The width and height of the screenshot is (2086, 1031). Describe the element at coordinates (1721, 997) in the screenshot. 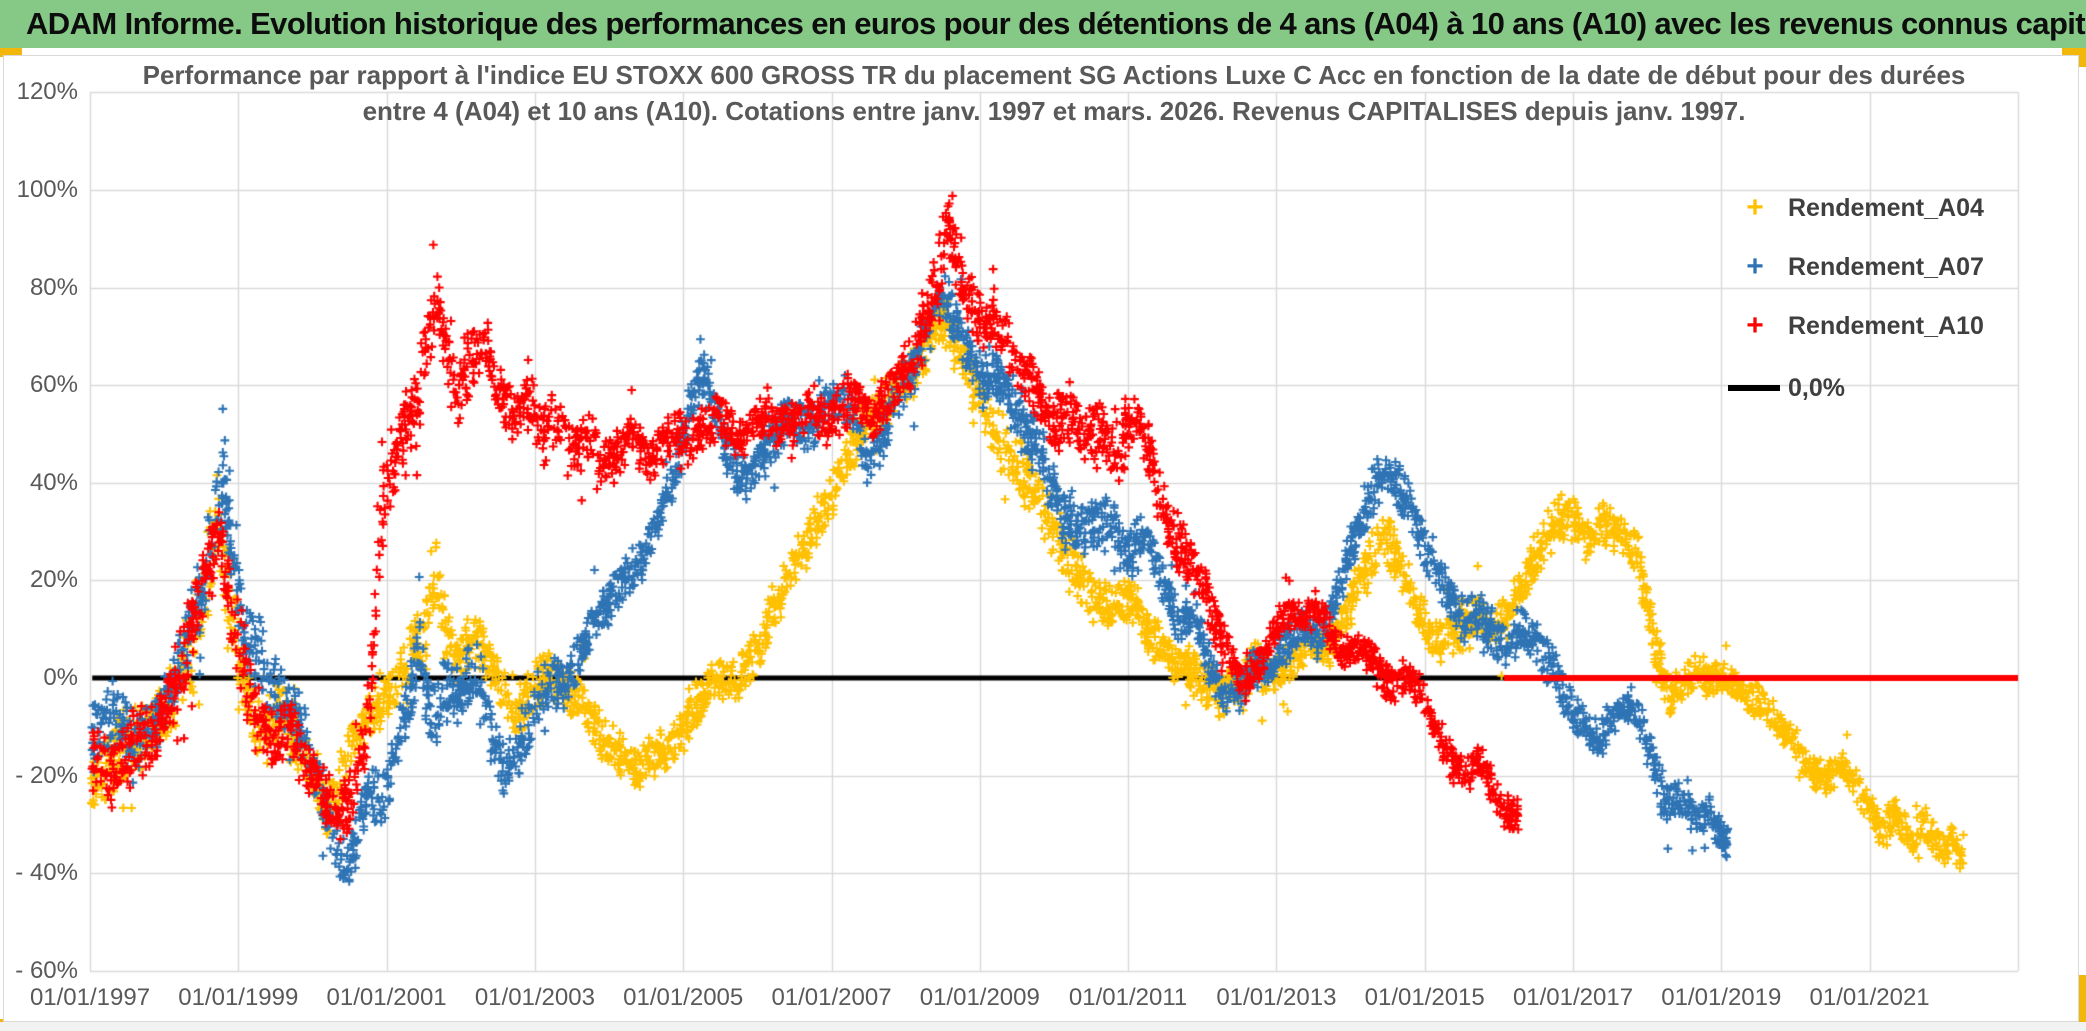

I see `x-tick-label: 01/01/2019` at that location.